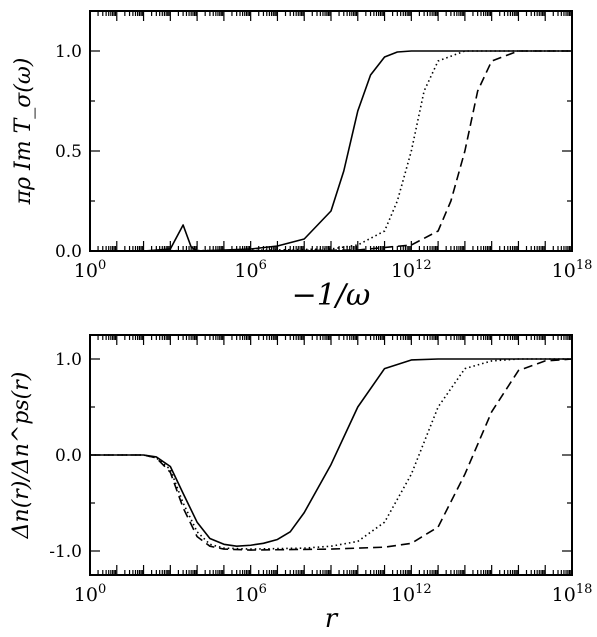 Image resolution: width=597 pixels, height=637 pixels. What do you see at coordinates (23, 132) in the screenshot?
I see `y-axis-label: πρ Im T_σ(ω)` at bounding box center [23, 132].